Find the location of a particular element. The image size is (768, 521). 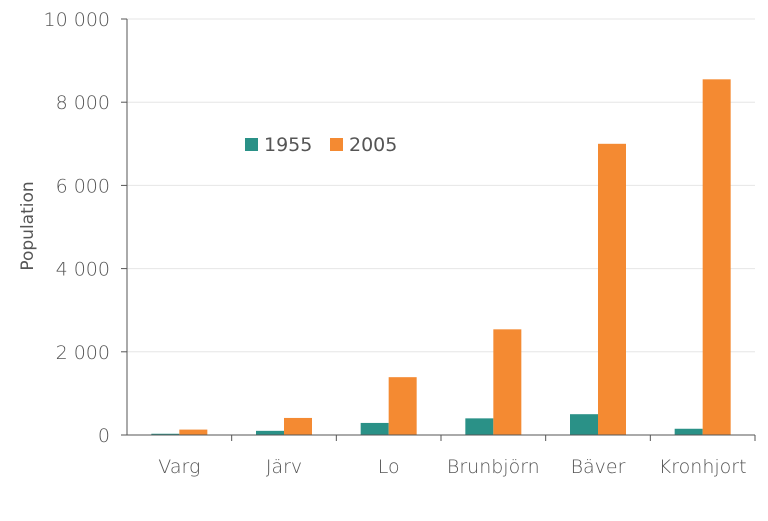

y-tick-label: 8 000 is located at coordinates (83, 103).